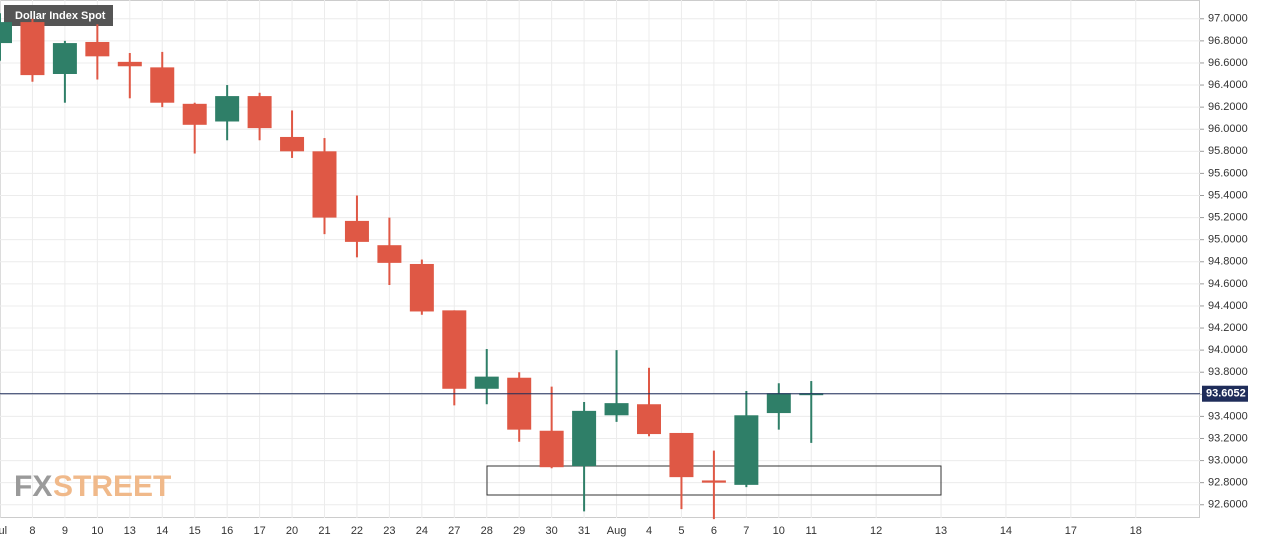 The height and width of the screenshot is (543, 1280). What do you see at coordinates (1228, 240) in the screenshot?
I see `y-tick-label: 95.0000` at bounding box center [1228, 240].